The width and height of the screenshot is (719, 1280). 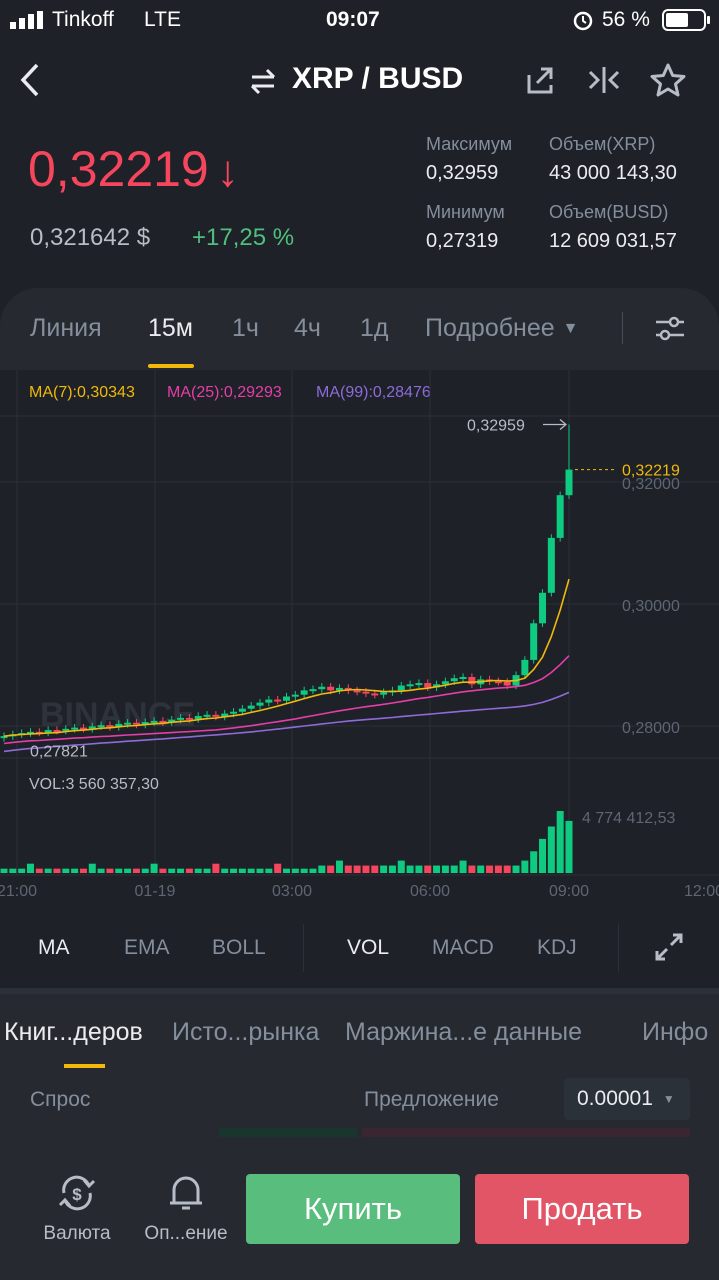 I want to click on swap-icon, so click(x=263, y=81).